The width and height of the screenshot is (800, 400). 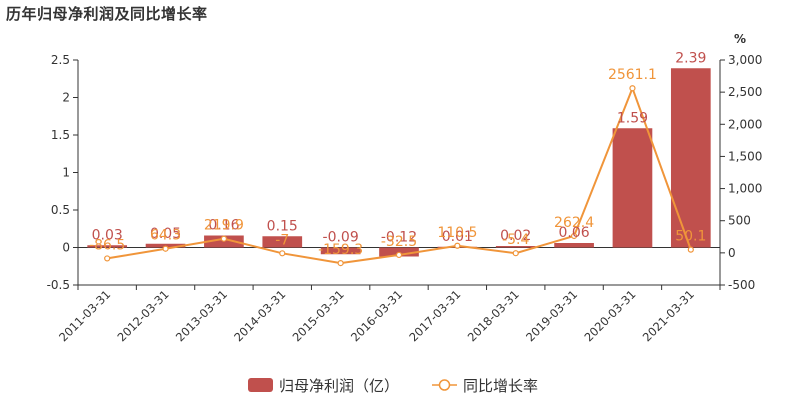 I want to click on y-right-unit: %, so click(x=740, y=39).